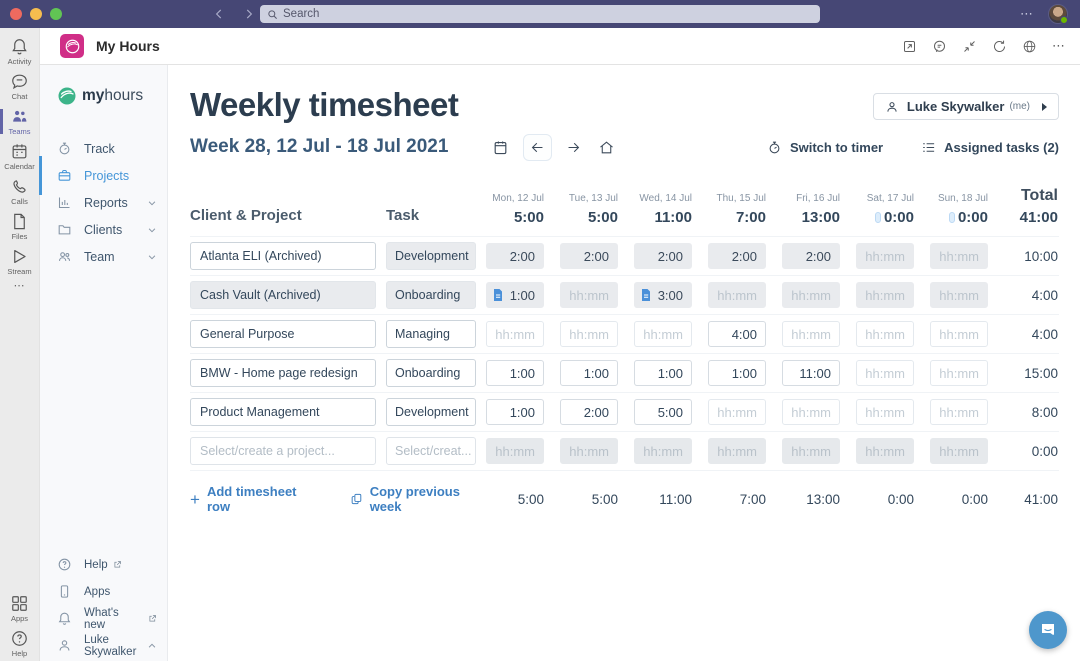 The width and height of the screenshot is (1080, 661). What do you see at coordinates (20, 156) in the screenshot?
I see `rail-item-calendar: Calendar` at bounding box center [20, 156].